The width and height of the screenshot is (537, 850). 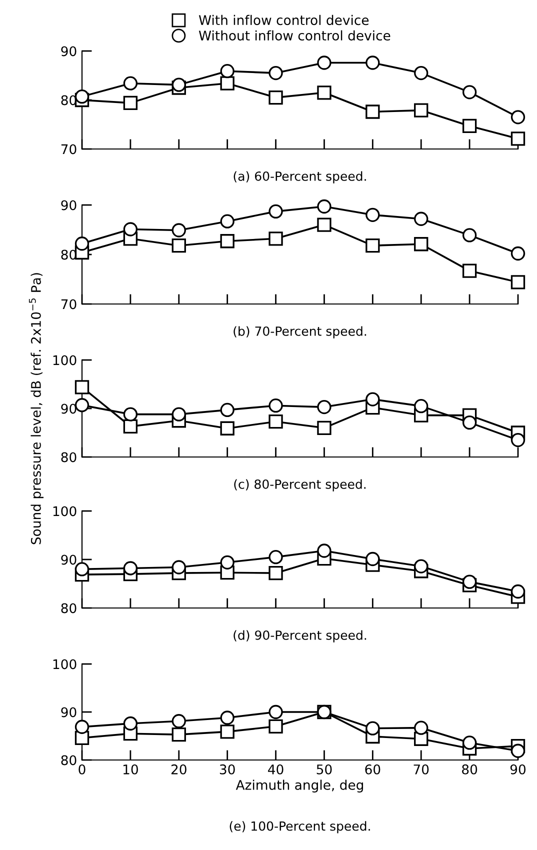 What do you see at coordinates (300, 786) in the screenshot?
I see `x-axis-title: Azimuth angle, deg` at bounding box center [300, 786].